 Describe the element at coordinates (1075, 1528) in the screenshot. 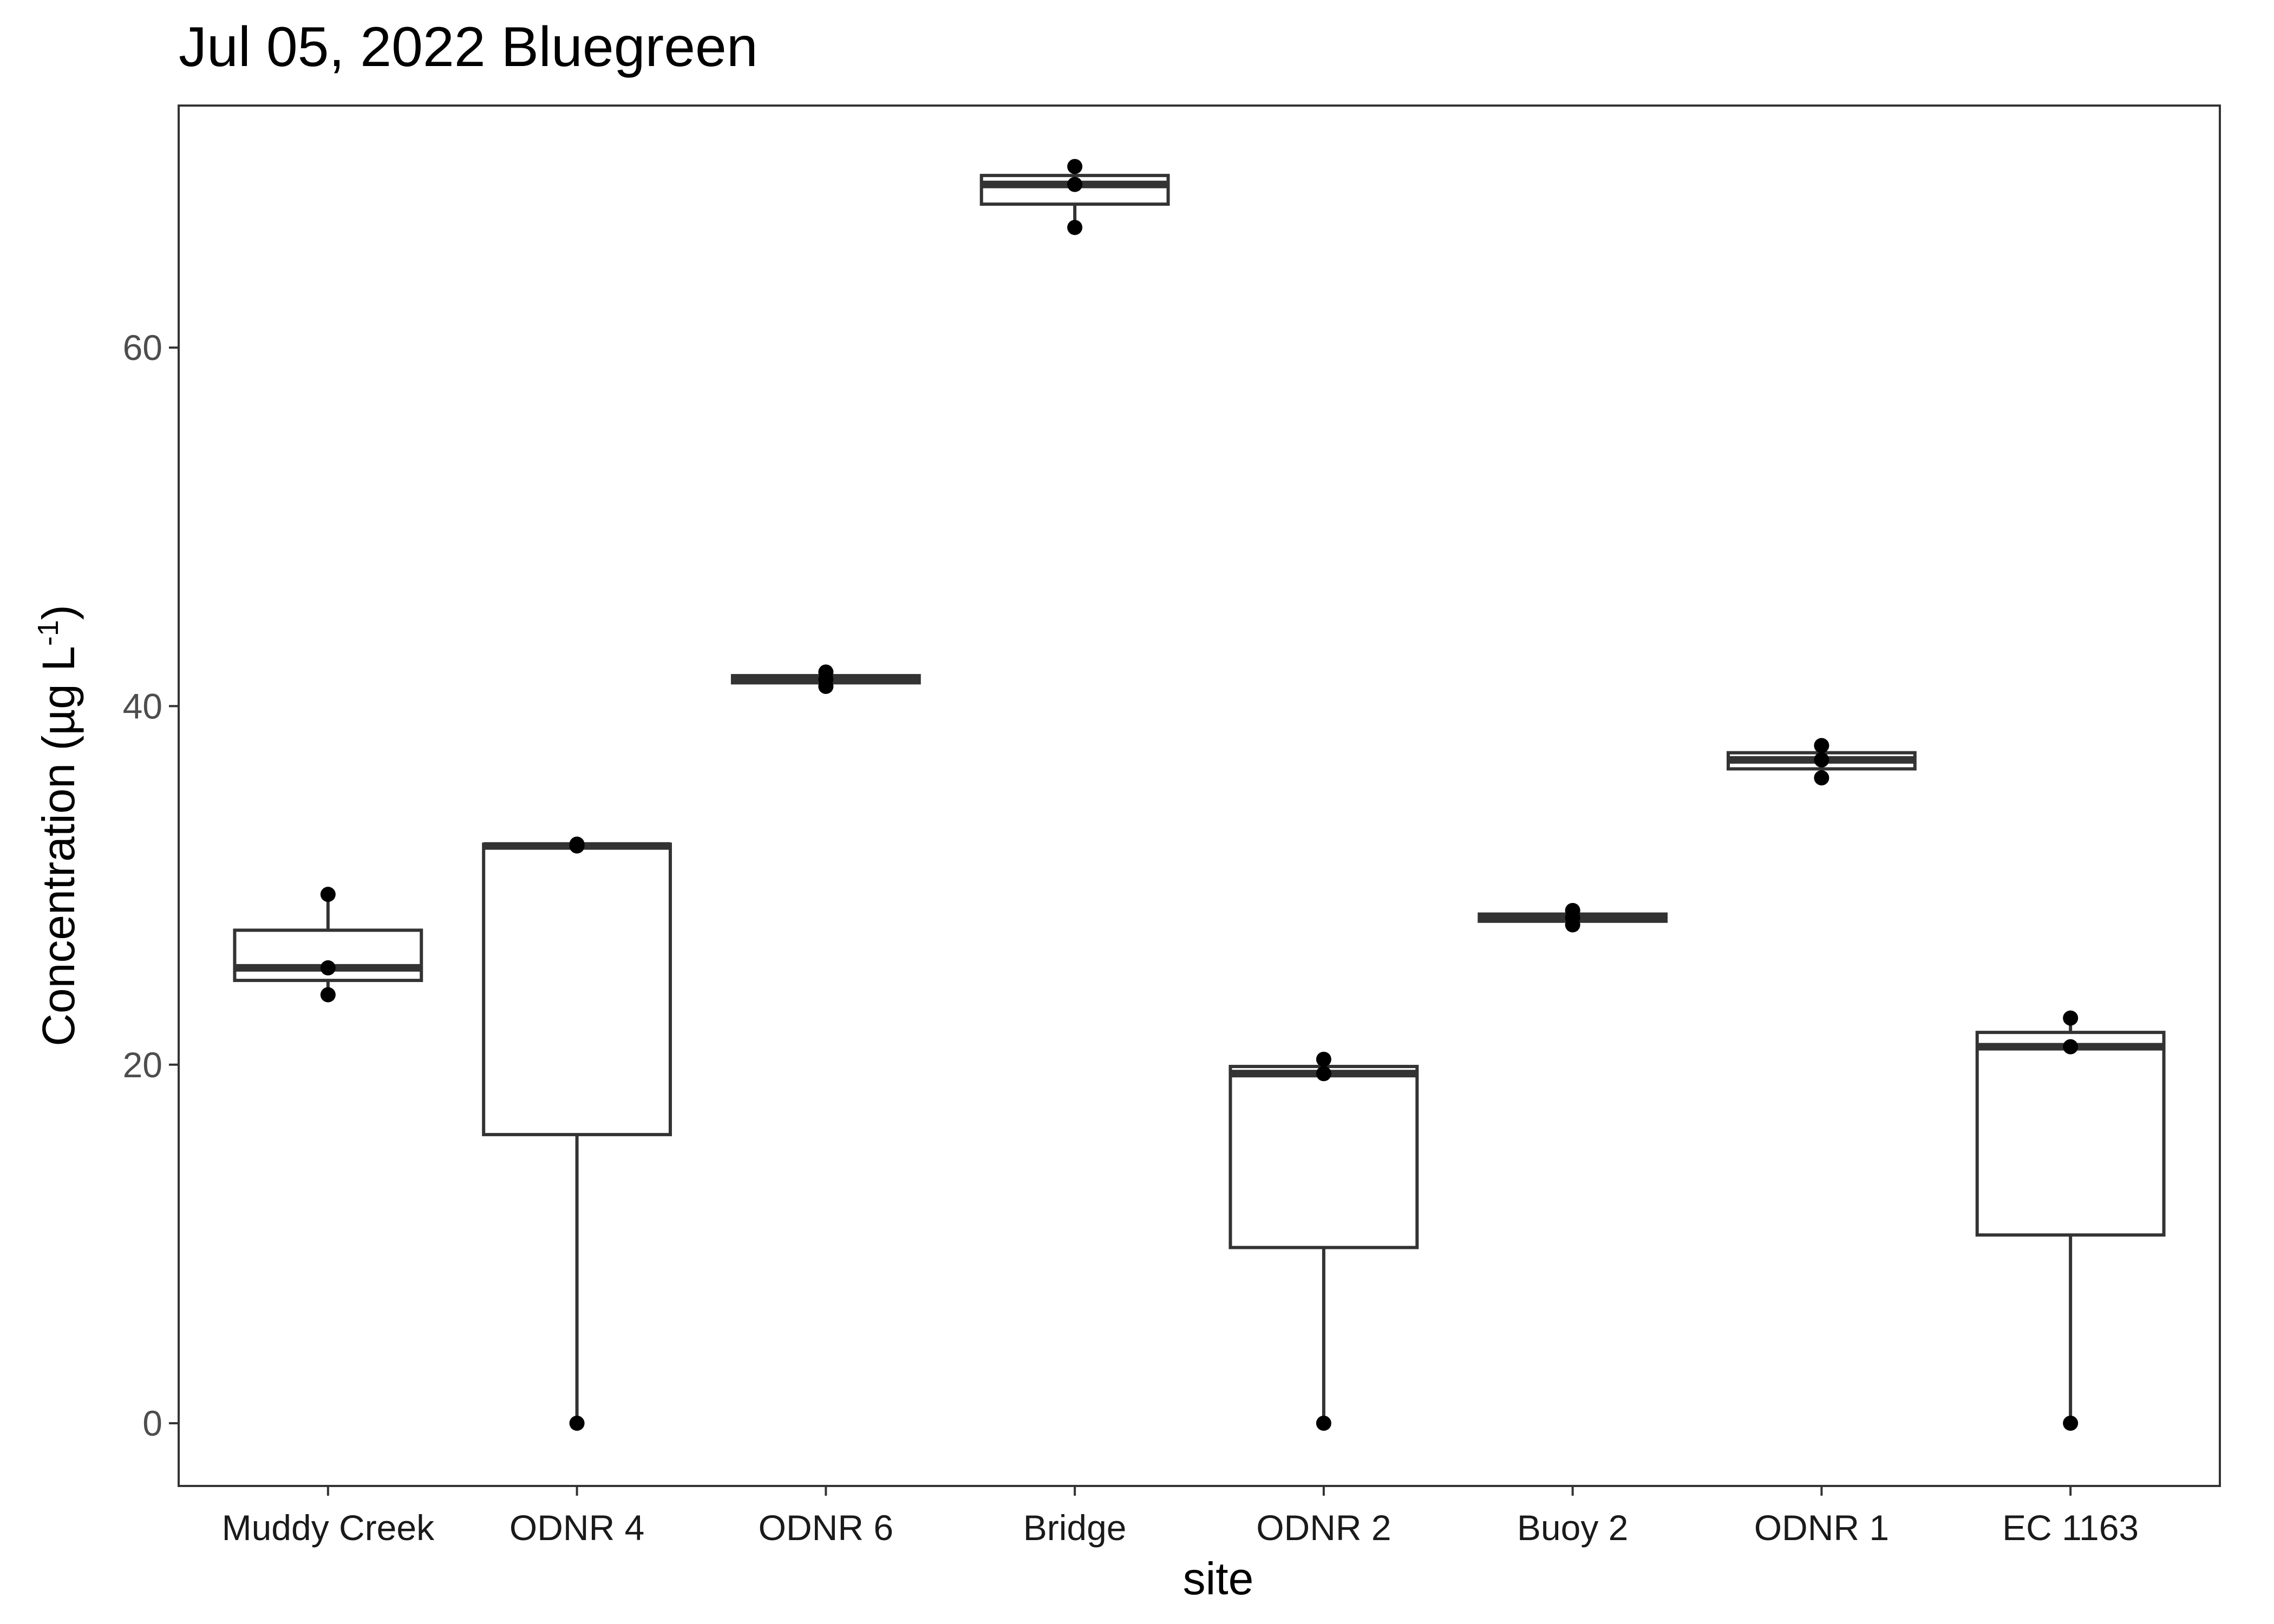

I see `x-tick-label: Bridge` at that location.